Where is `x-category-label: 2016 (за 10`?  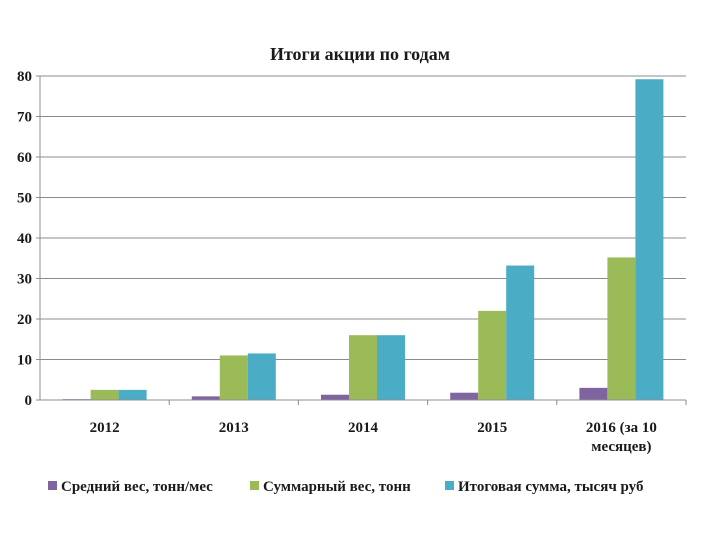 x-category-label: 2016 (за 10 is located at coordinates (621, 428).